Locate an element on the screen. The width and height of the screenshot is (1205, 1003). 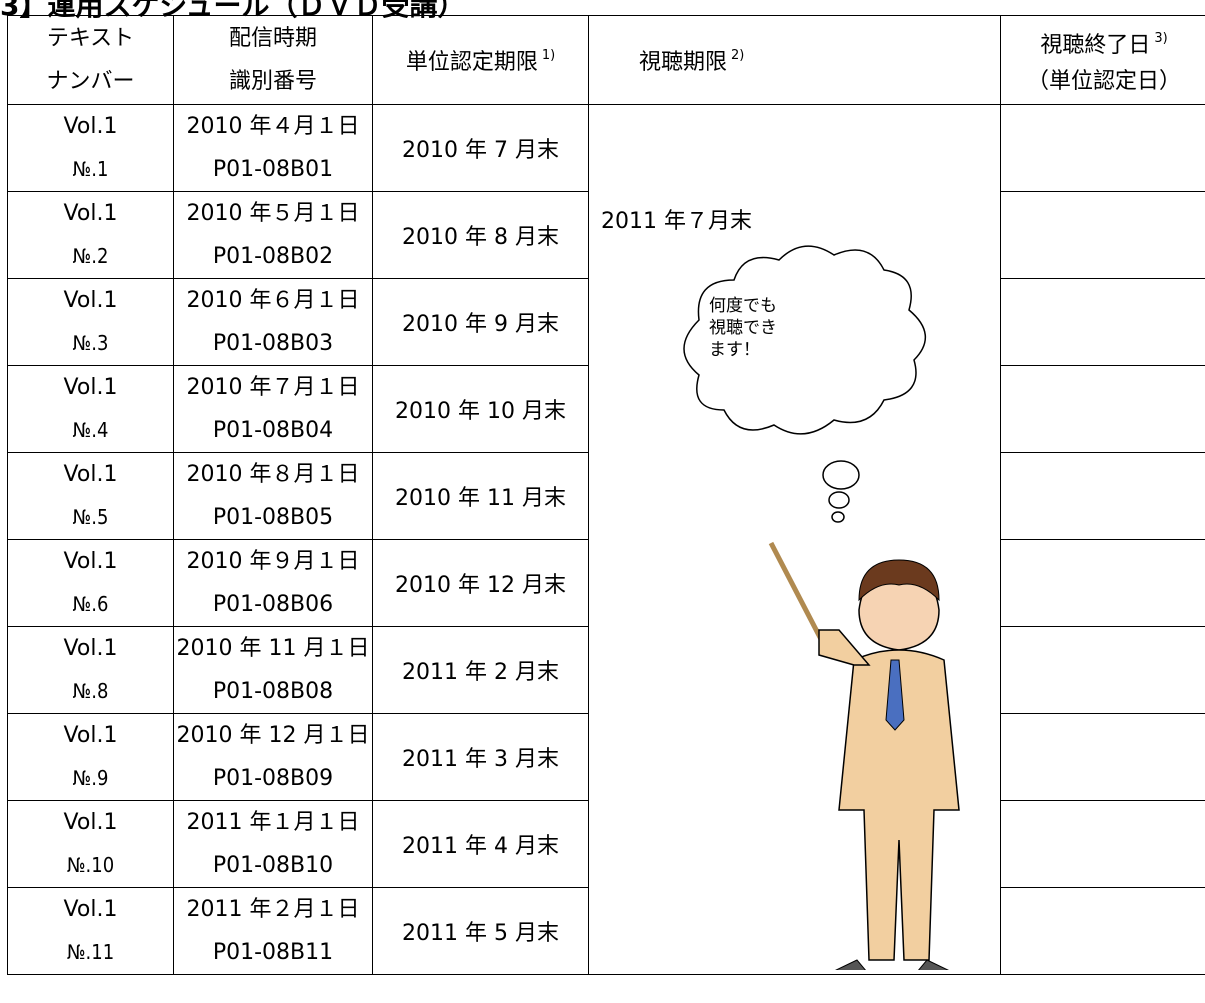
header-cell: 単位認定期限 1) is located at coordinates (480, 60).